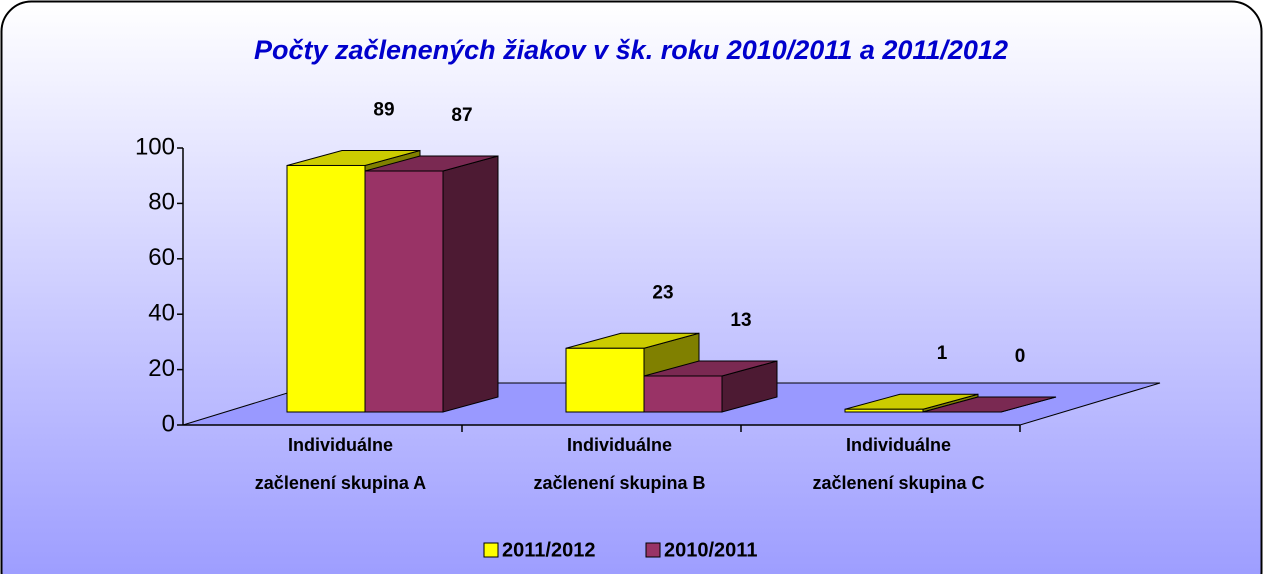  I want to click on data-label: 23, so click(662, 292).